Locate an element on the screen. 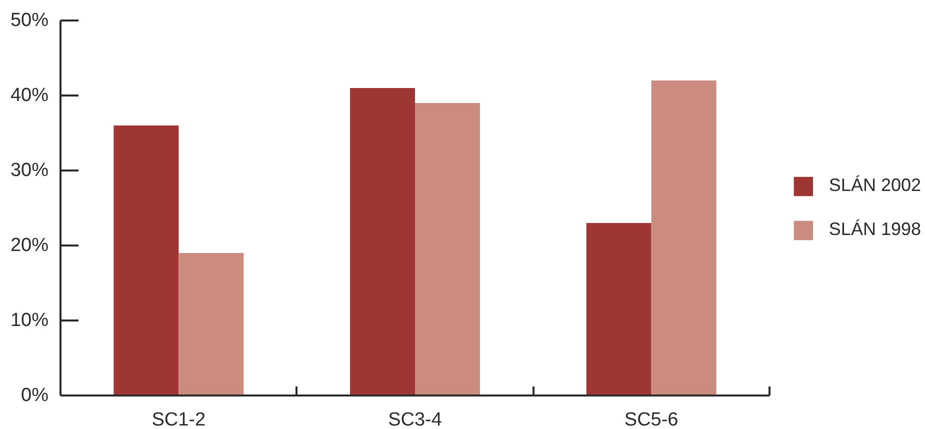 This screenshot has width=925, height=429. legend-label: SLÁN 1998 is located at coordinates (874, 229).